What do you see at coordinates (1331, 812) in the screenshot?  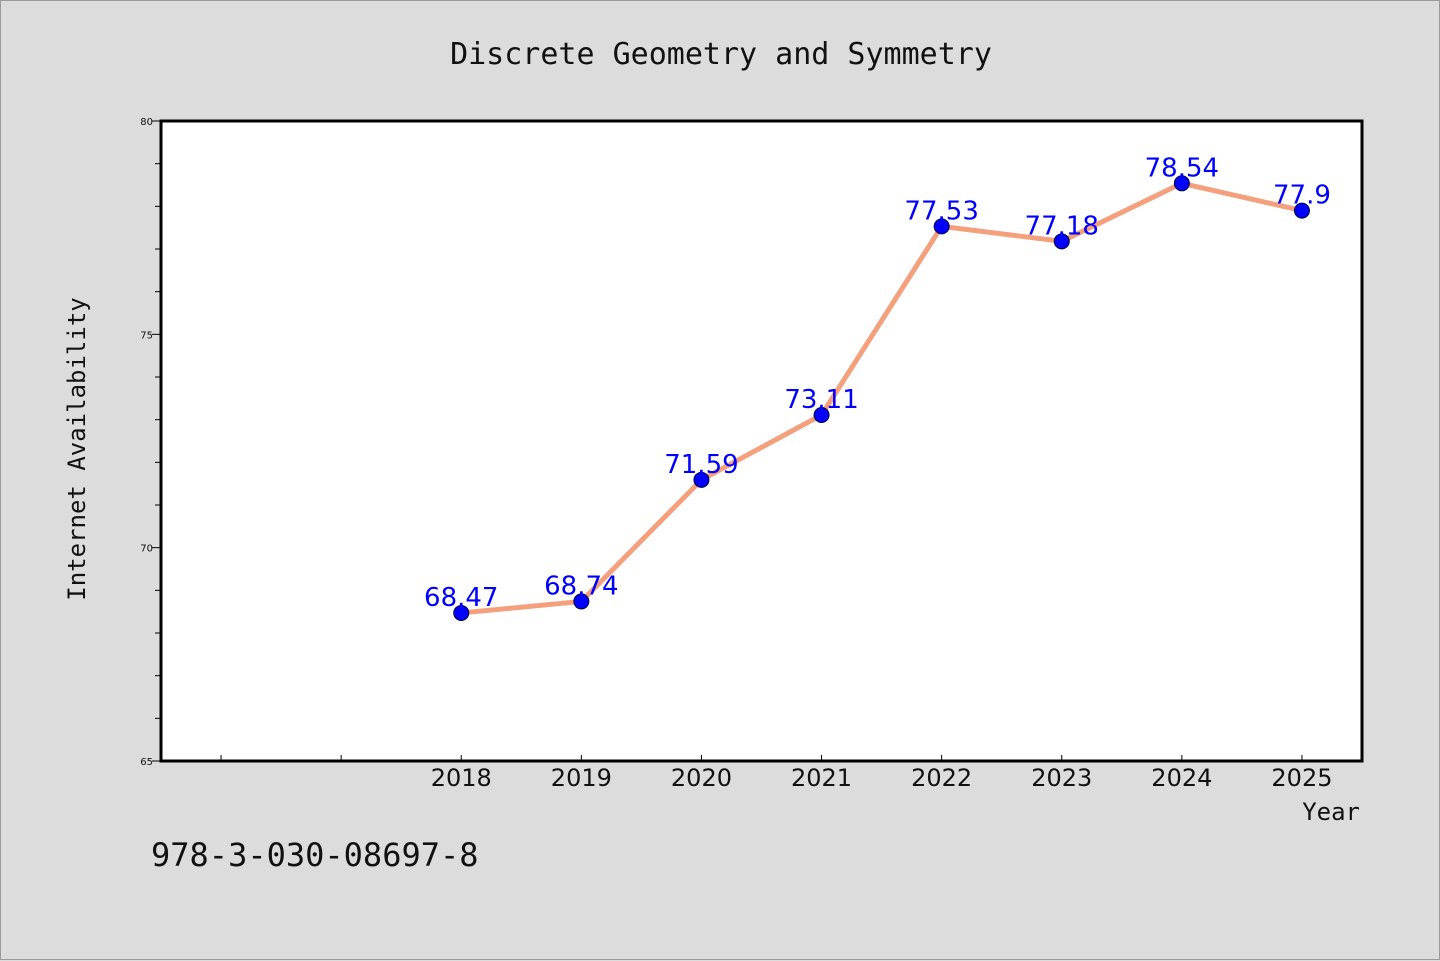 I see `x-axis-label: Year` at bounding box center [1331, 812].